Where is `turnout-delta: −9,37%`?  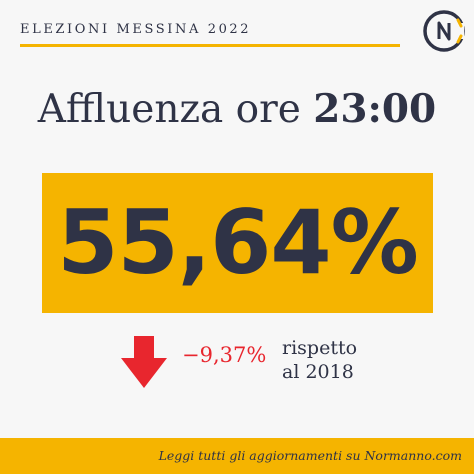 turnout-delta: −9,37% is located at coordinates (224, 355).